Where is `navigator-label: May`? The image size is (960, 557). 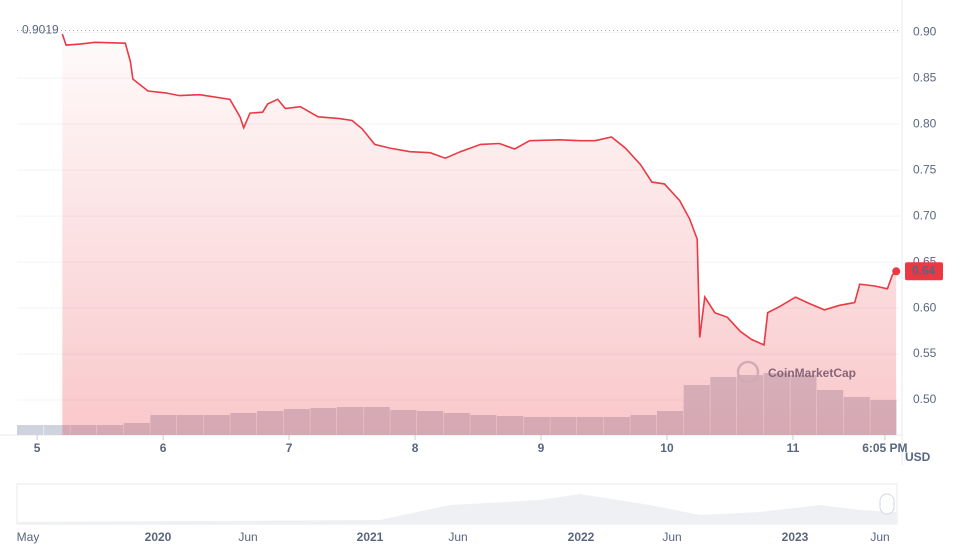 navigator-label: May is located at coordinates (28, 537).